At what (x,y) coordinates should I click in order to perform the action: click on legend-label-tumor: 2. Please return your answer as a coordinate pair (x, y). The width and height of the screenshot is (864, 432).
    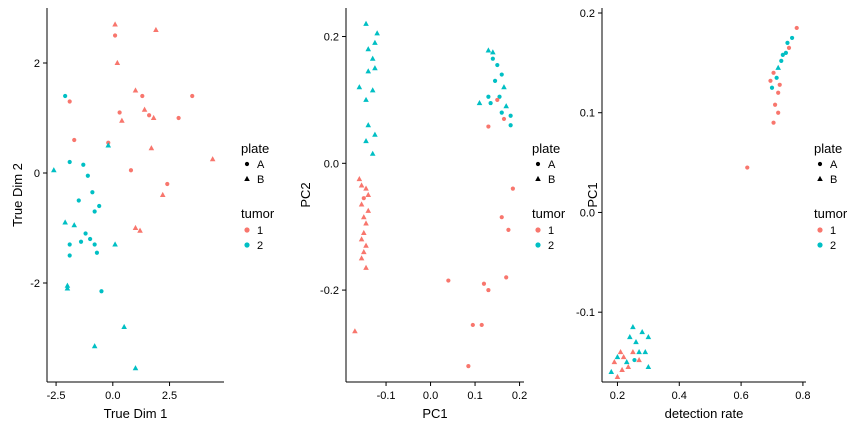
    Looking at the image, I should click on (260, 246).